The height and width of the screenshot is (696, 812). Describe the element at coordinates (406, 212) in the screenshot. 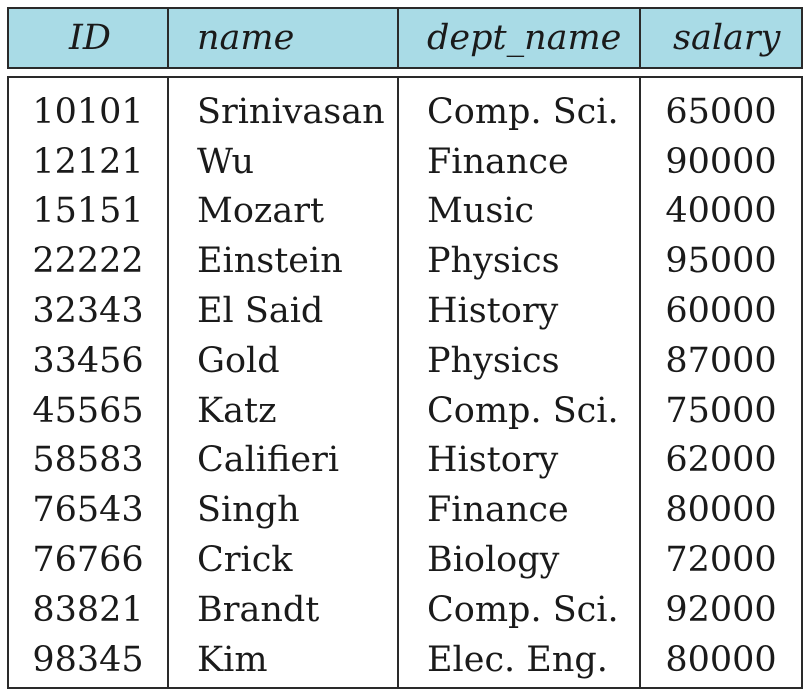

I see `table-row: 15151 Mozart Music 40000` at that location.